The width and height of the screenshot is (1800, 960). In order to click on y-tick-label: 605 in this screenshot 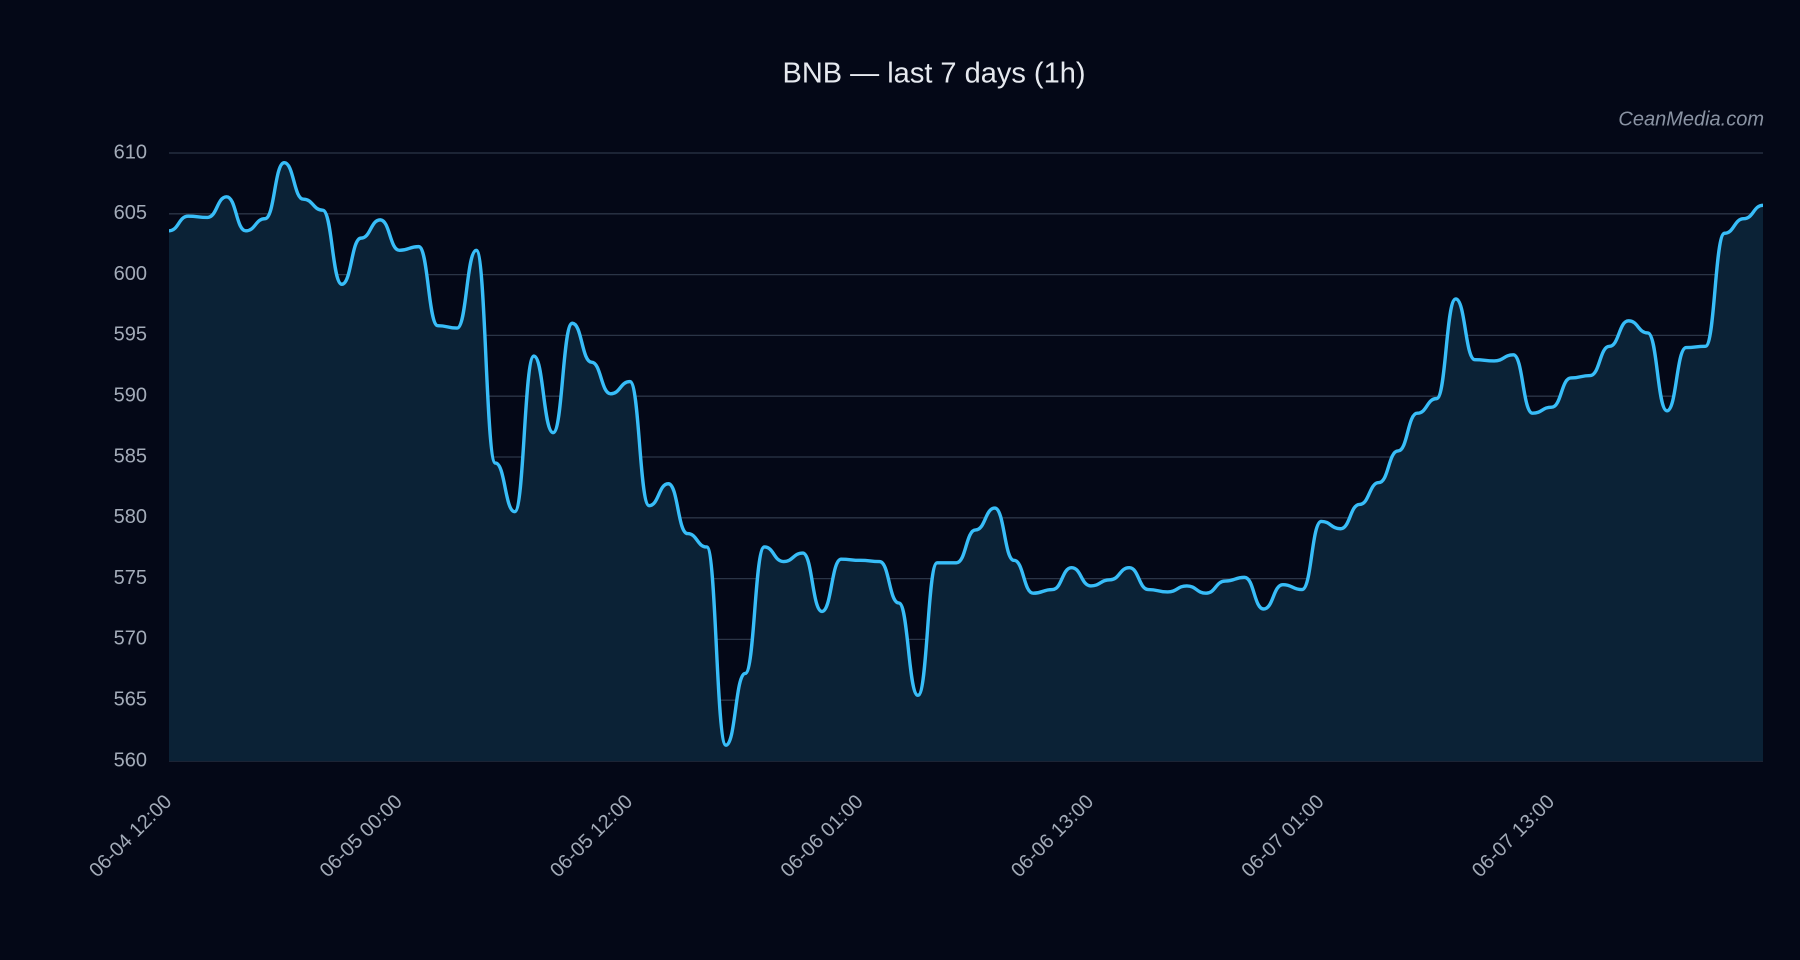, I will do `click(130, 213)`.